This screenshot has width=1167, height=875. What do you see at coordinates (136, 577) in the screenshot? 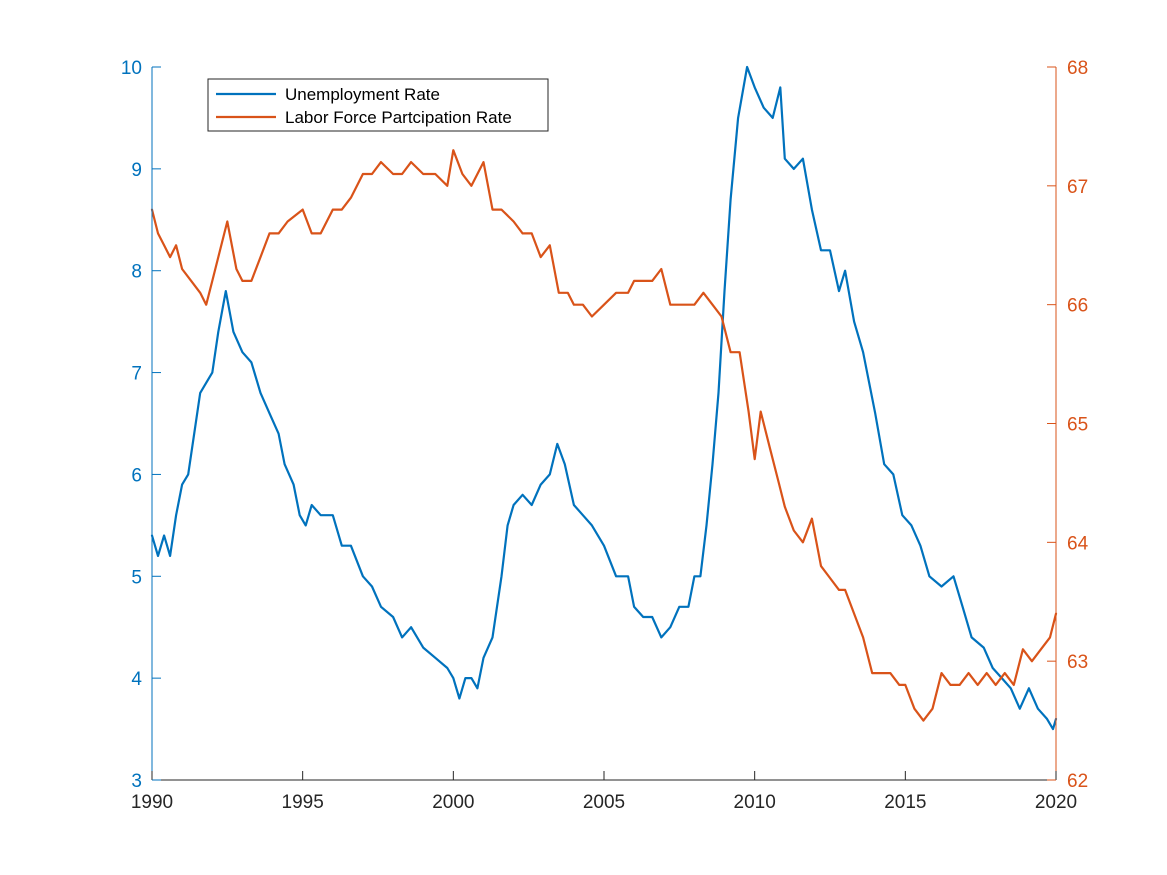
I see `left-y-tick-label: 5` at bounding box center [136, 577].